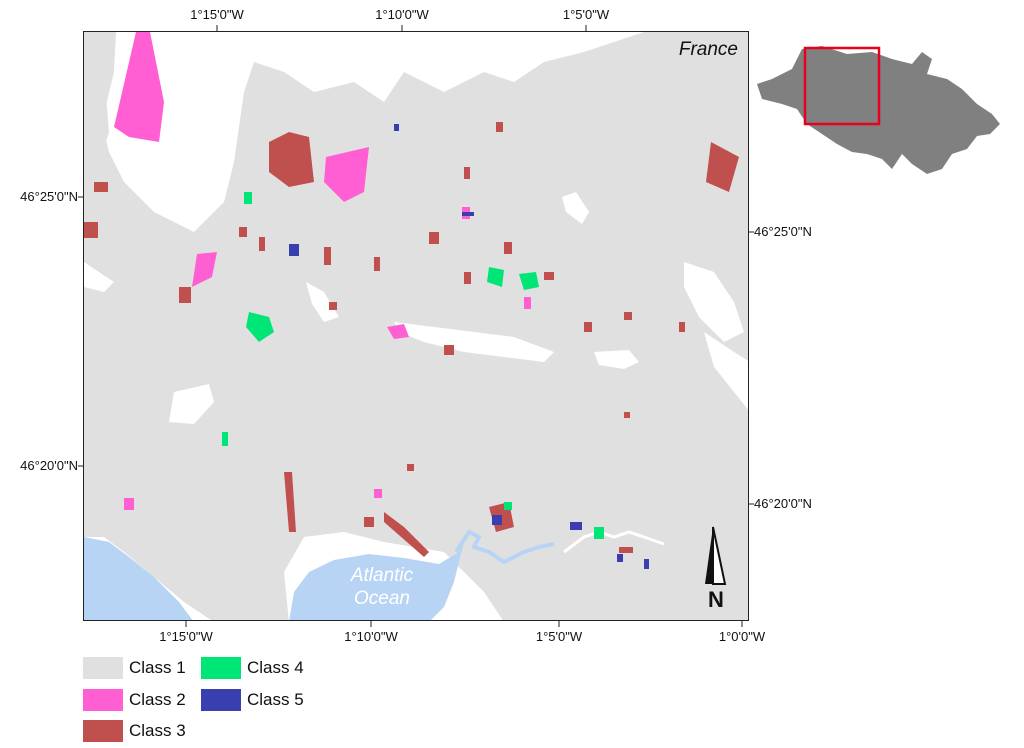 The width and height of the screenshot is (1024, 748). I want to click on ocean-label-line1: Atlantic, so click(382, 575).